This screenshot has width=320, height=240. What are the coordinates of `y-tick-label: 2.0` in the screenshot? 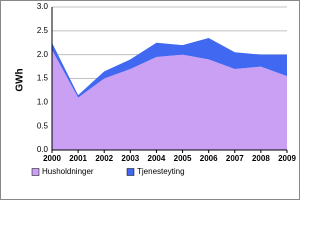 It's located at (43, 54).